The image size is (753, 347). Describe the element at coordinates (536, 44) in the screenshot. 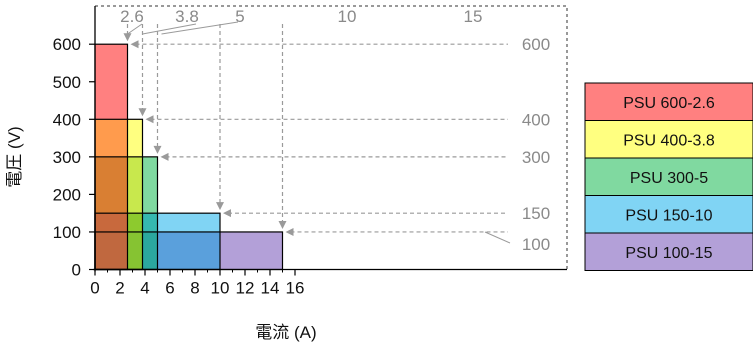

I see `voltage-annotation: 600` at that location.